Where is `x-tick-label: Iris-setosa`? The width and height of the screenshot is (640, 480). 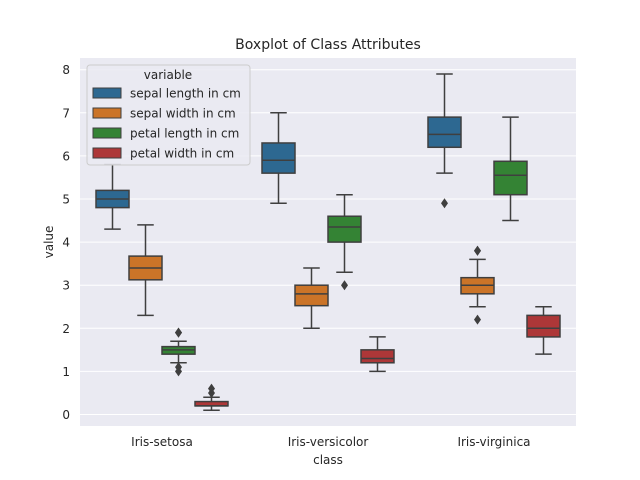
x-tick-label: Iris-setosa is located at coordinates (162, 442).